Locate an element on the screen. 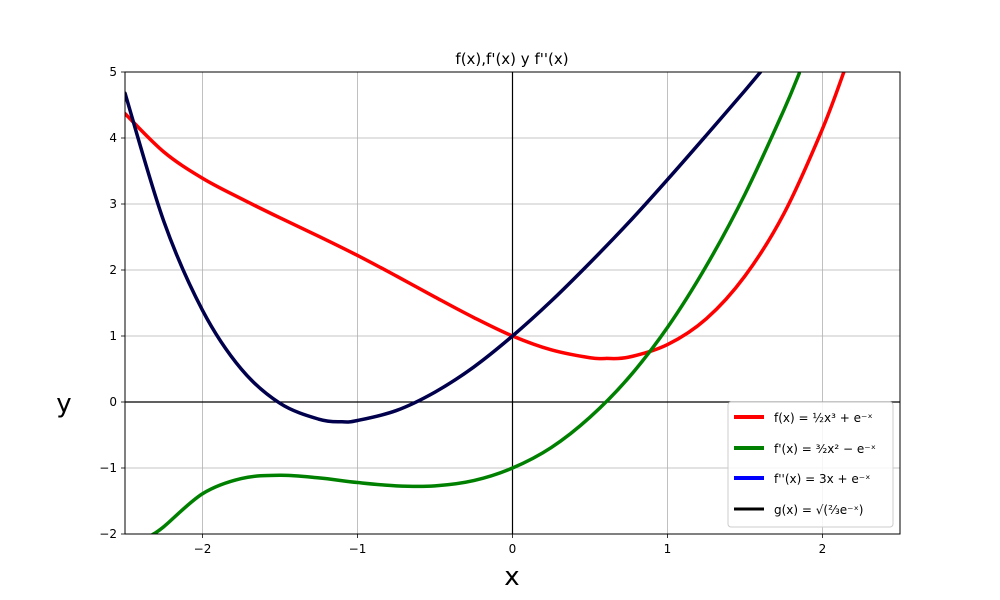  y-axis-label: y is located at coordinates (63, 404).